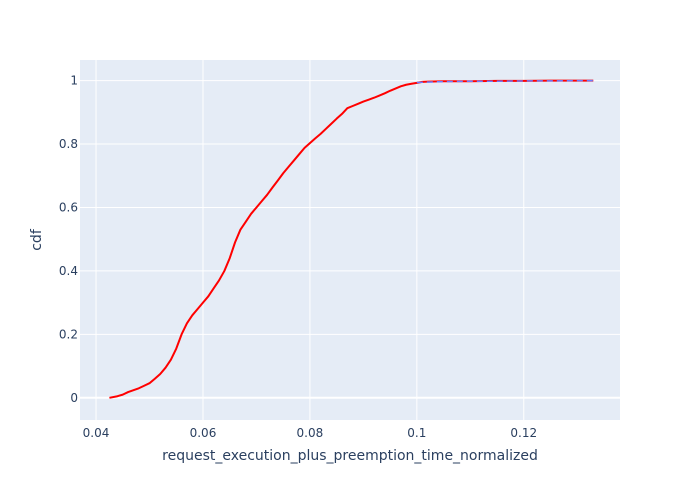 This screenshot has height=500, width=700. What do you see at coordinates (68, 334) in the screenshot?
I see `y-tick-label: 0.2` at bounding box center [68, 334].